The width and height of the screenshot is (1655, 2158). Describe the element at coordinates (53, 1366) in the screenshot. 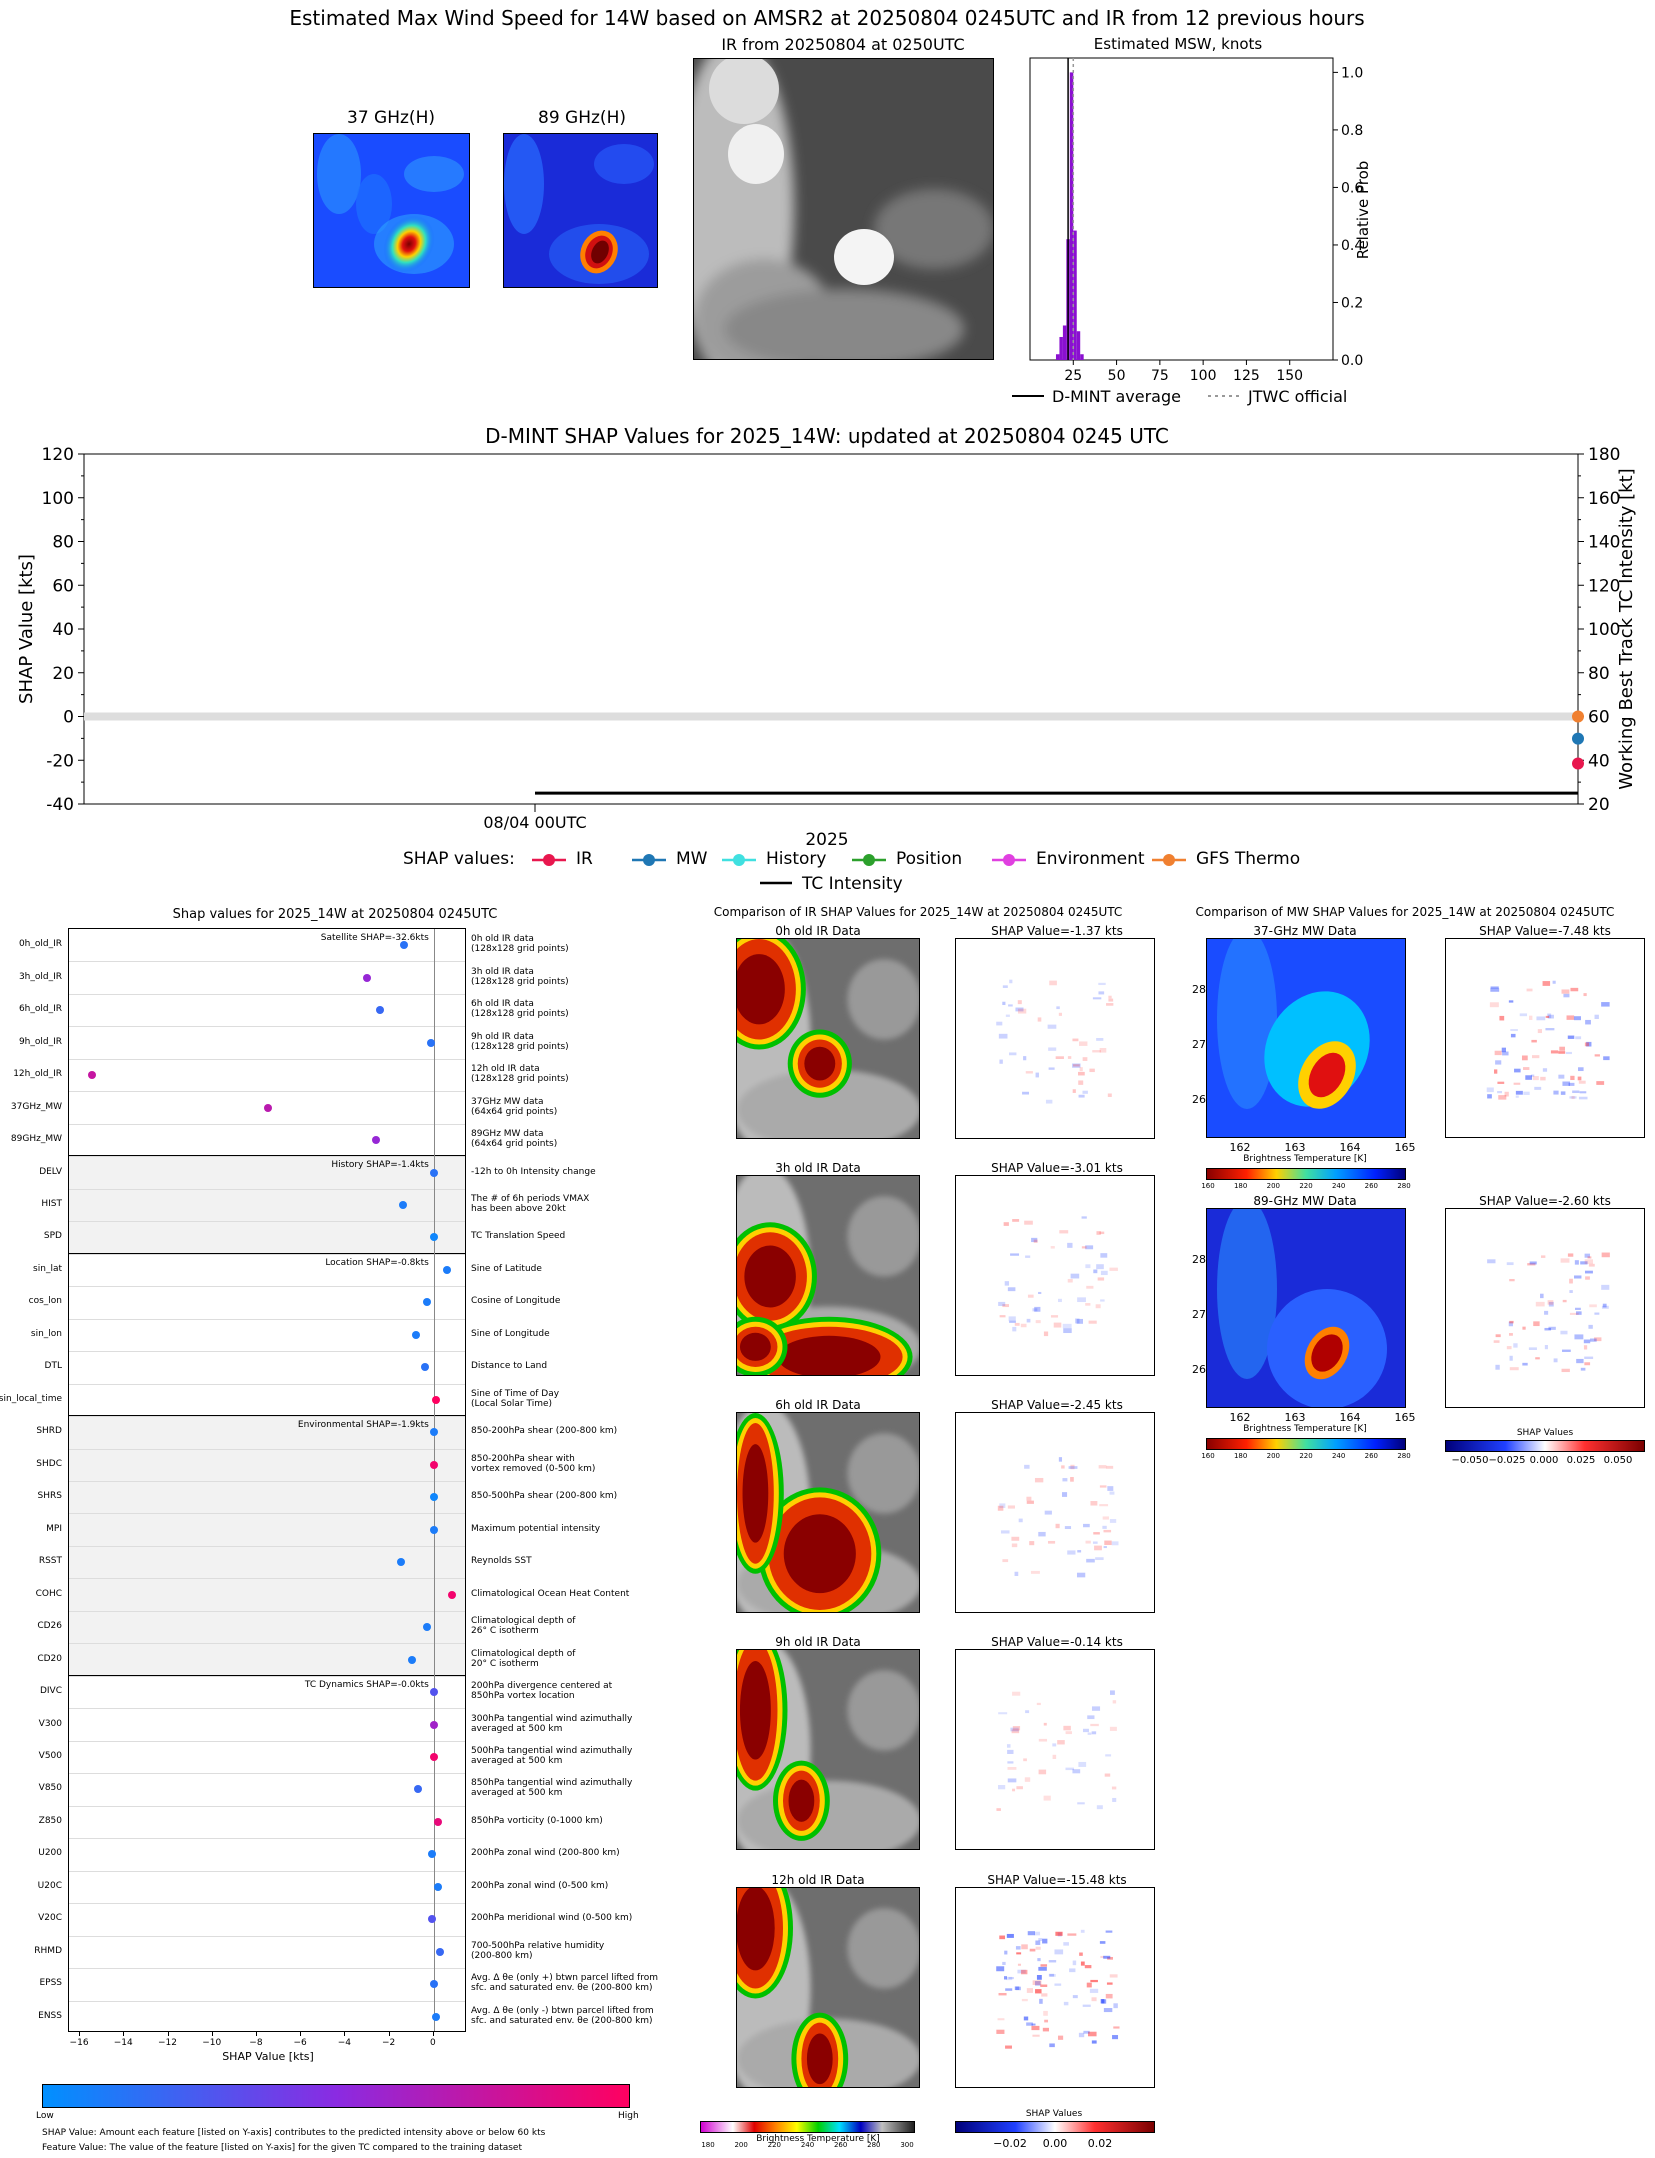

I see `shap-feature-name: DTL` at that location.